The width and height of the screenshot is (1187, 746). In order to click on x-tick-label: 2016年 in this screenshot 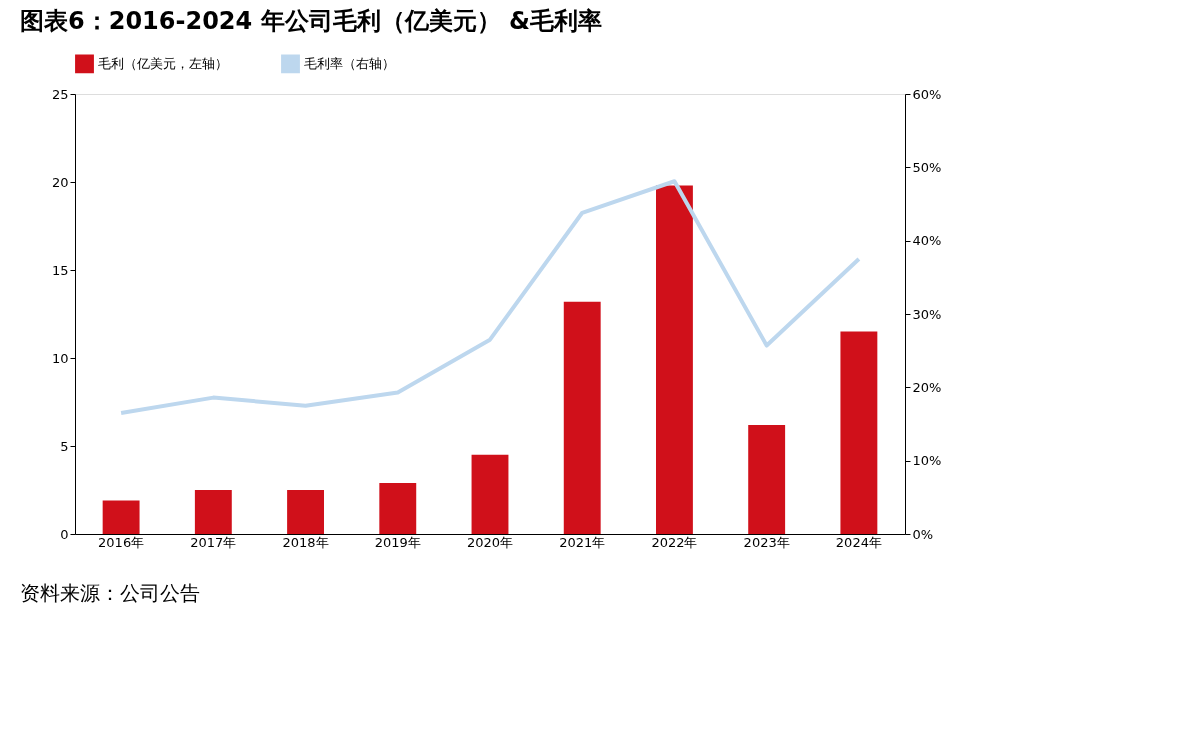, I will do `click(121, 542)`.